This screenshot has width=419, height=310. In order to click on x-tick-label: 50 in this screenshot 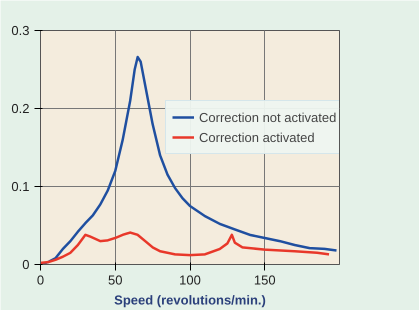, I will do `click(115, 280)`.